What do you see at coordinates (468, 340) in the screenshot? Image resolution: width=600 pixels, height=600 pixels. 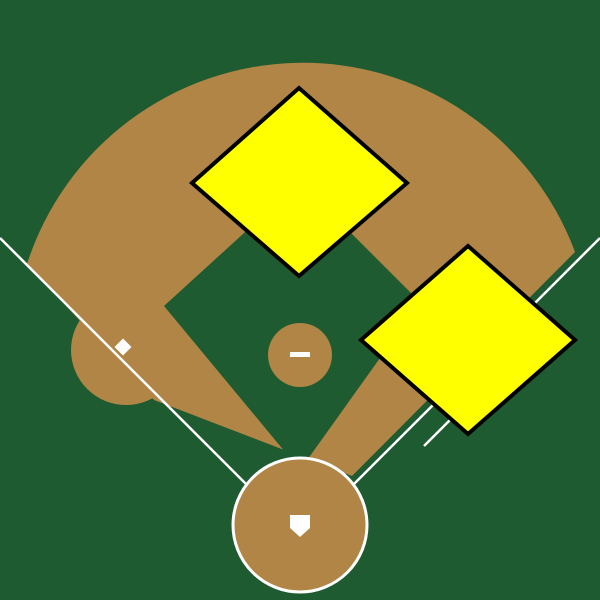 I see `first-base-highlight` at bounding box center [468, 340].